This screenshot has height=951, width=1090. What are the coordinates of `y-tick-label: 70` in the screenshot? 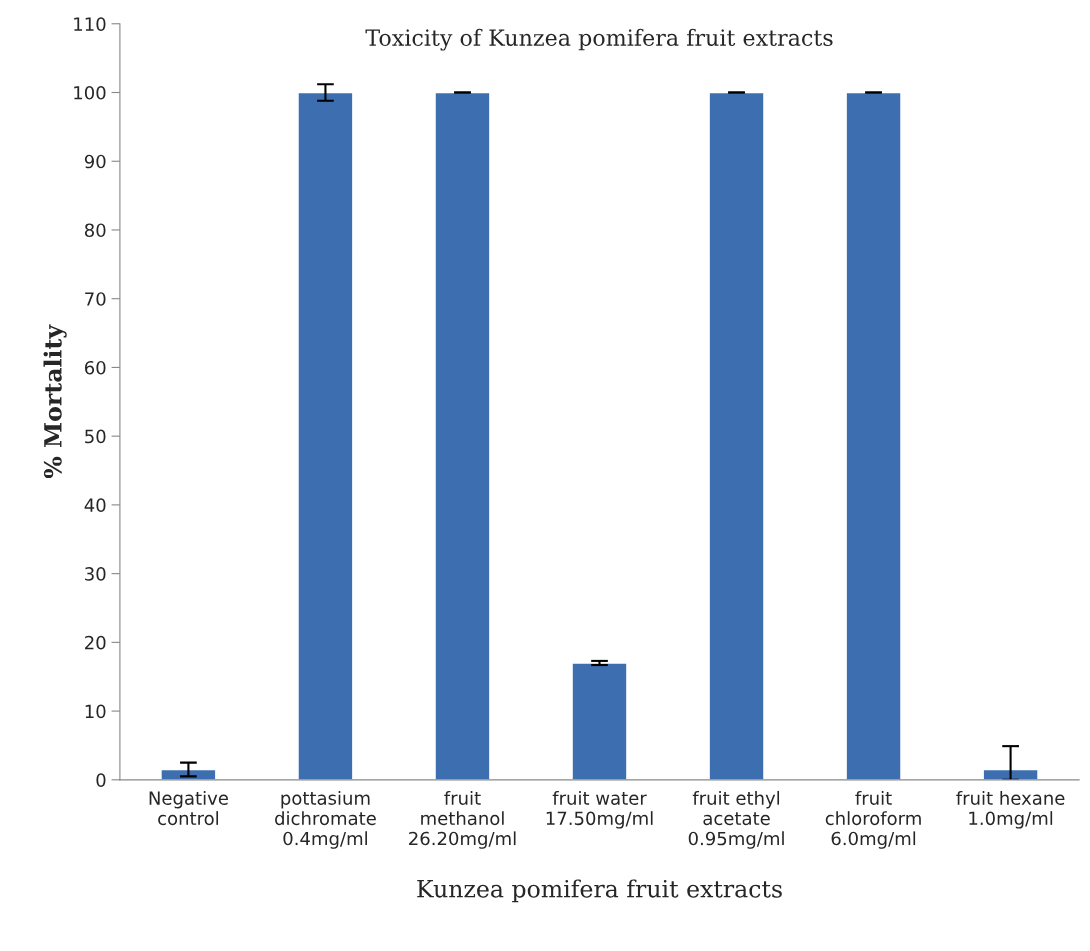 It's located at (95, 299).